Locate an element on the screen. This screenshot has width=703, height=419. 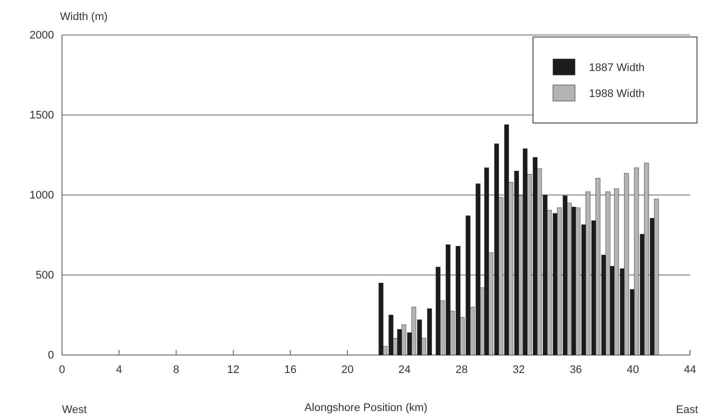
text: West is located at coordinates (74, 410).